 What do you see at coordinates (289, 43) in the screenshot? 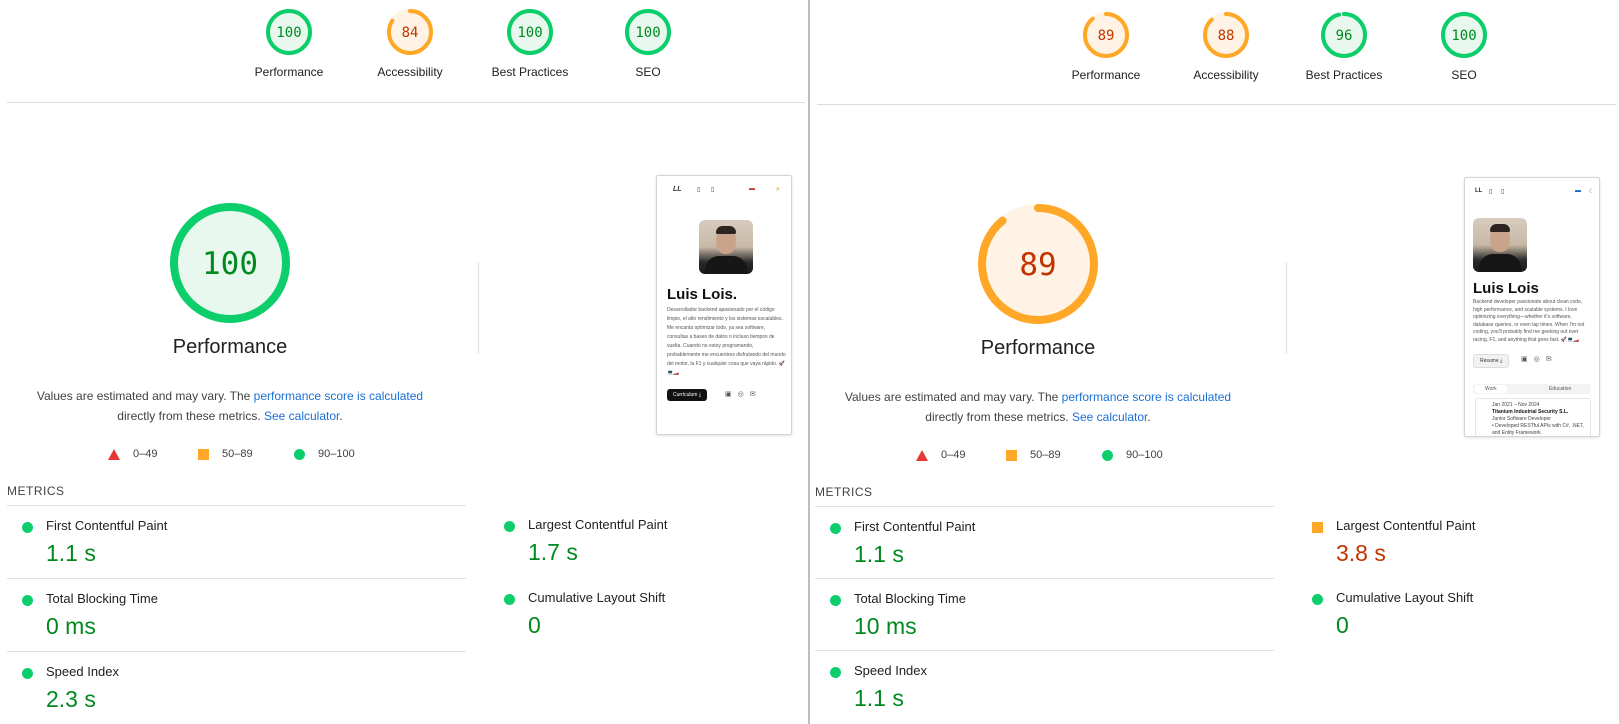
I see `category-performance: 100 Performance` at bounding box center [289, 43].